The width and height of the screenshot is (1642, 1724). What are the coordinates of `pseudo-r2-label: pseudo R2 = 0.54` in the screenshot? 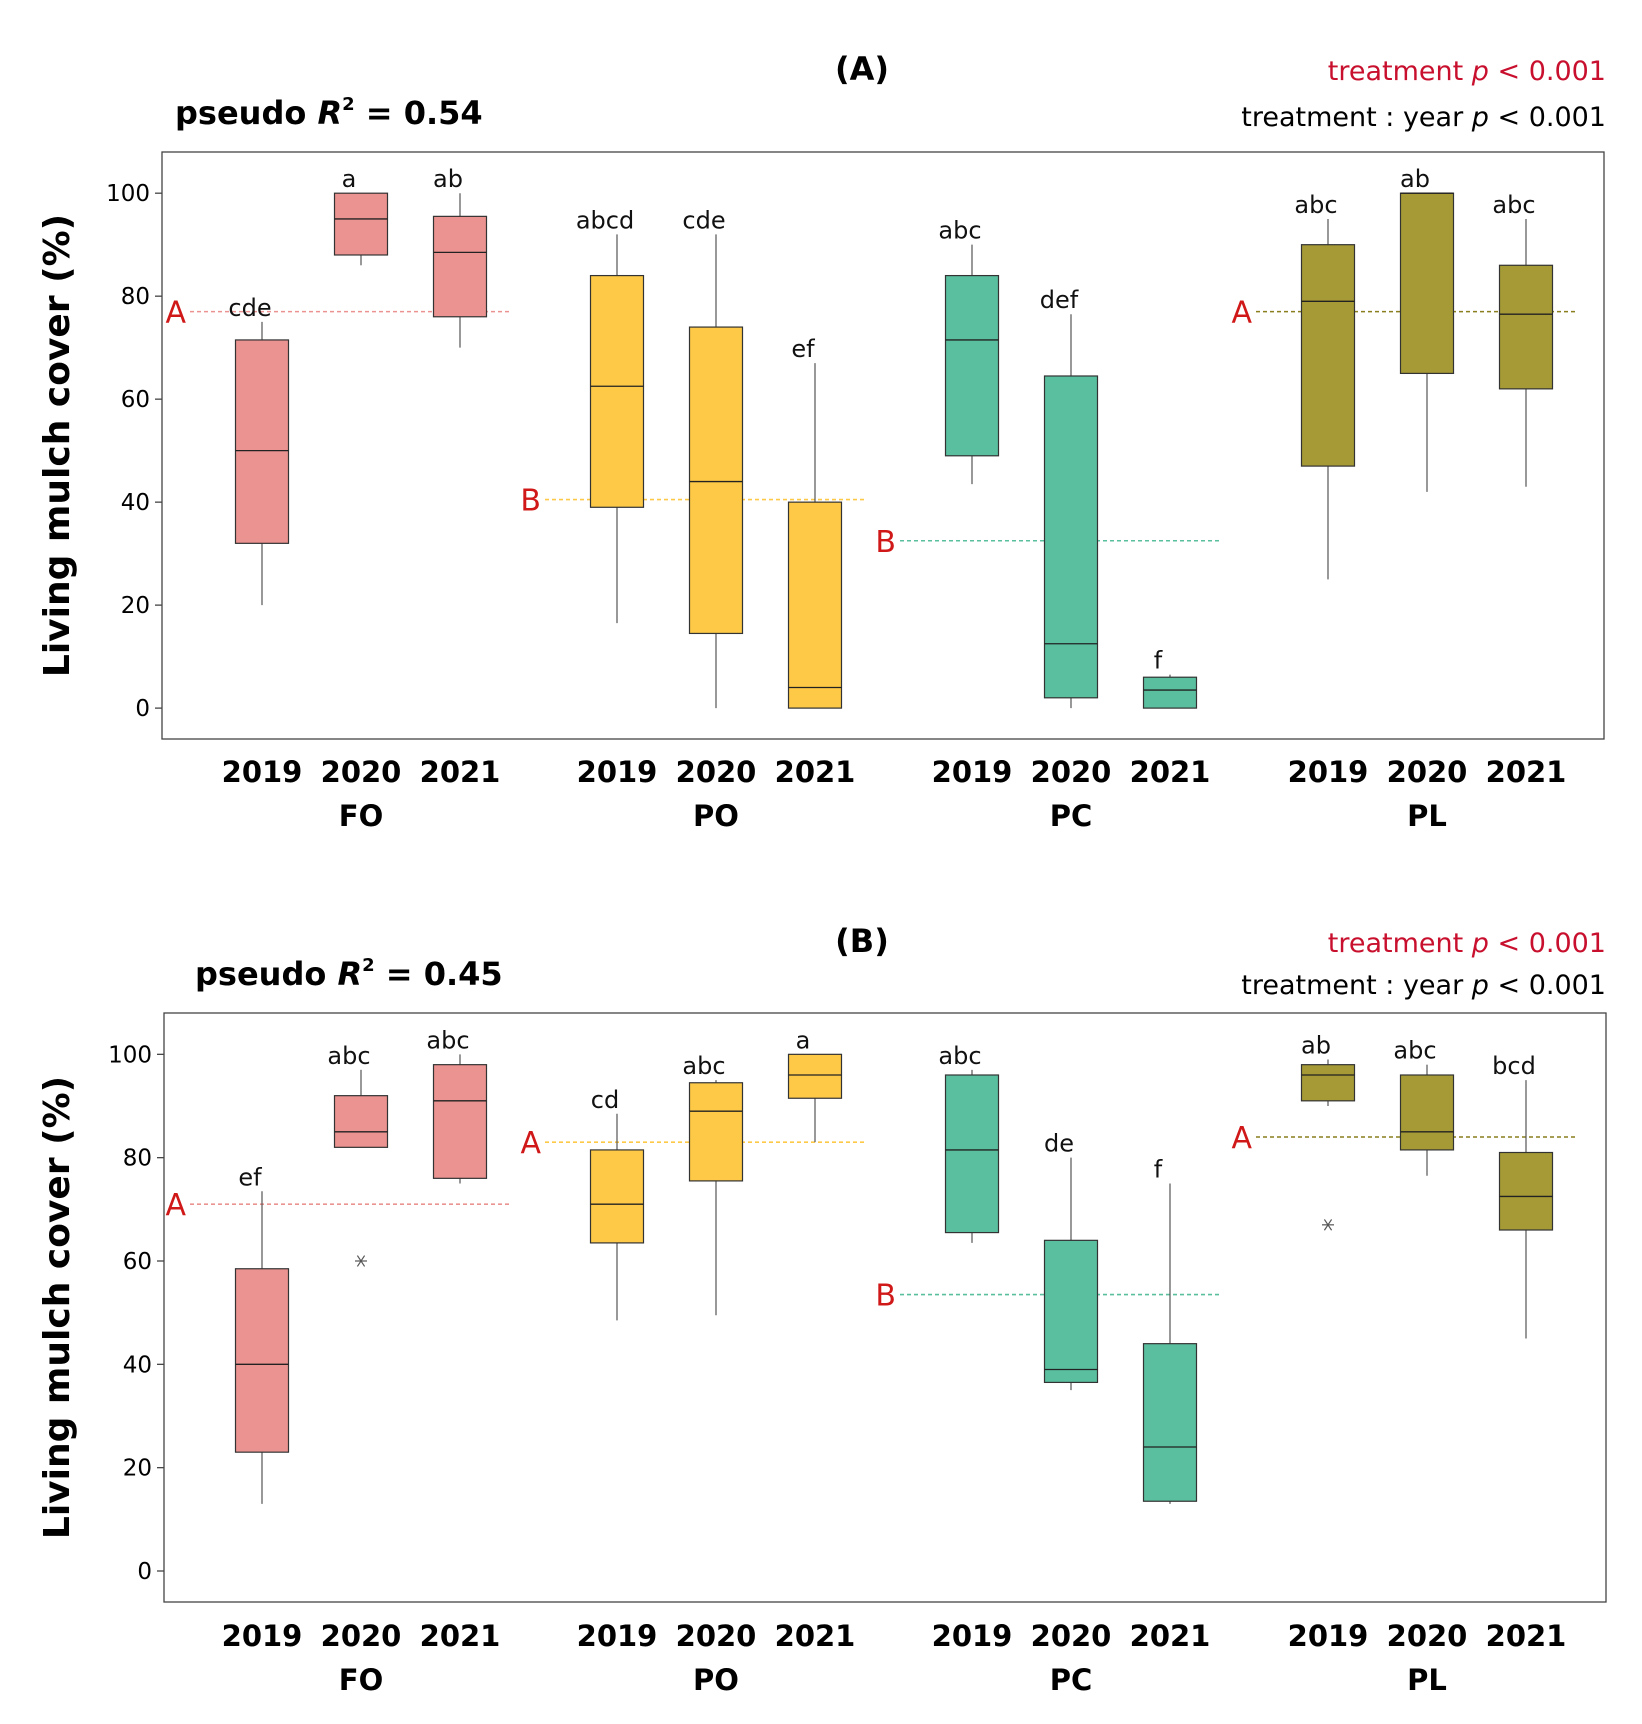 It's located at (329, 113).